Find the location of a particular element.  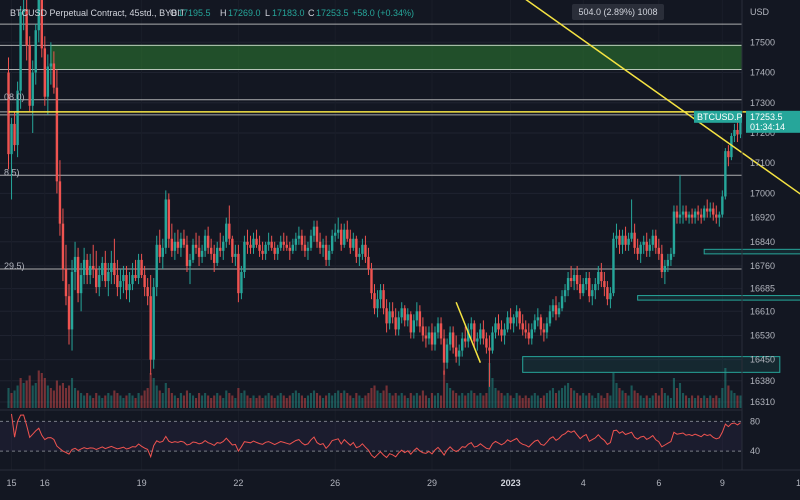

level-label: 29.5) is located at coordinates (14, 266).